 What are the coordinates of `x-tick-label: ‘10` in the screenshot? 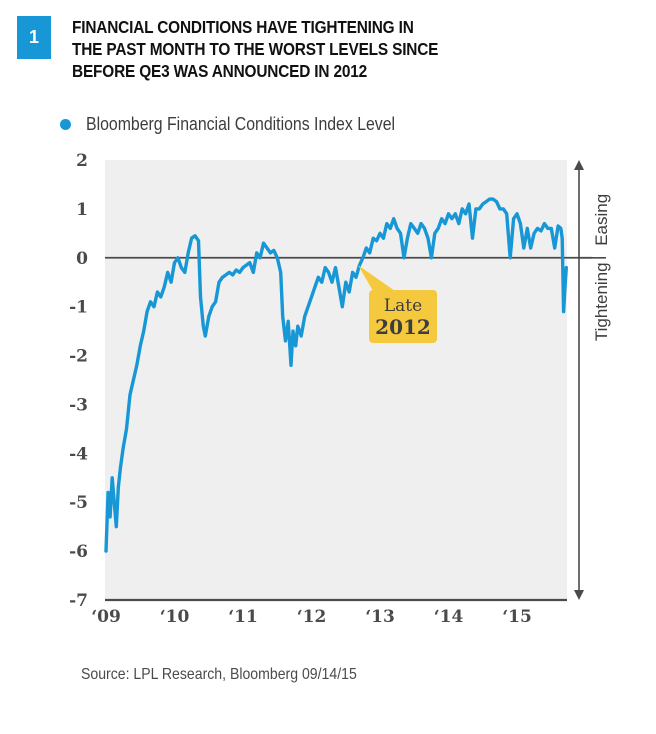 It's located at (175, 617).